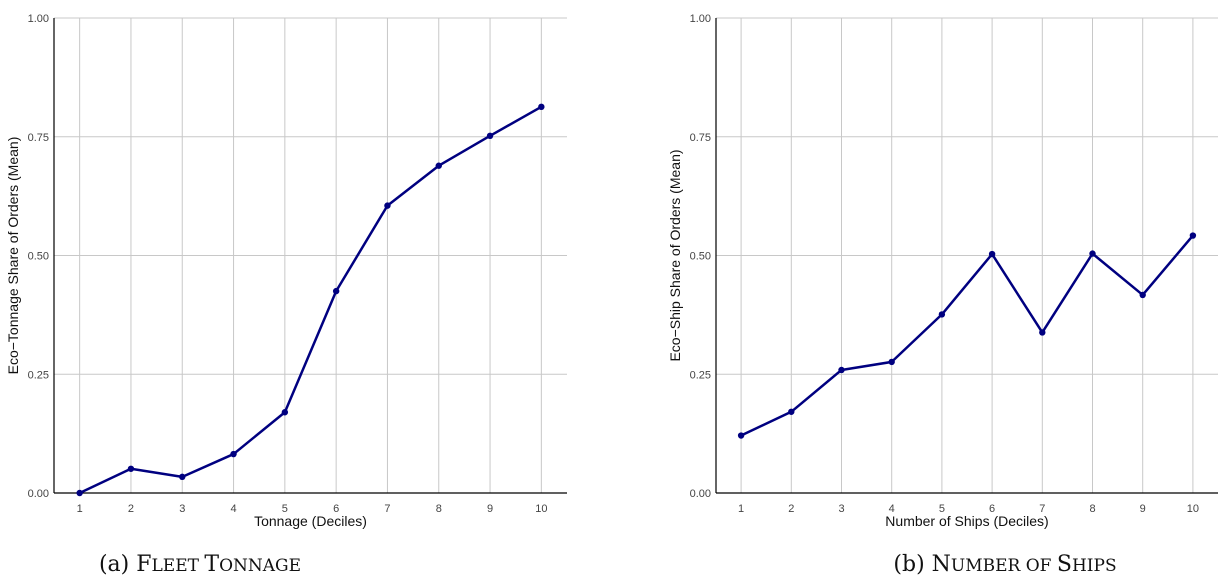  I want to click on x-axis-title: Number of Ships (Deciles), so click(966, 521).